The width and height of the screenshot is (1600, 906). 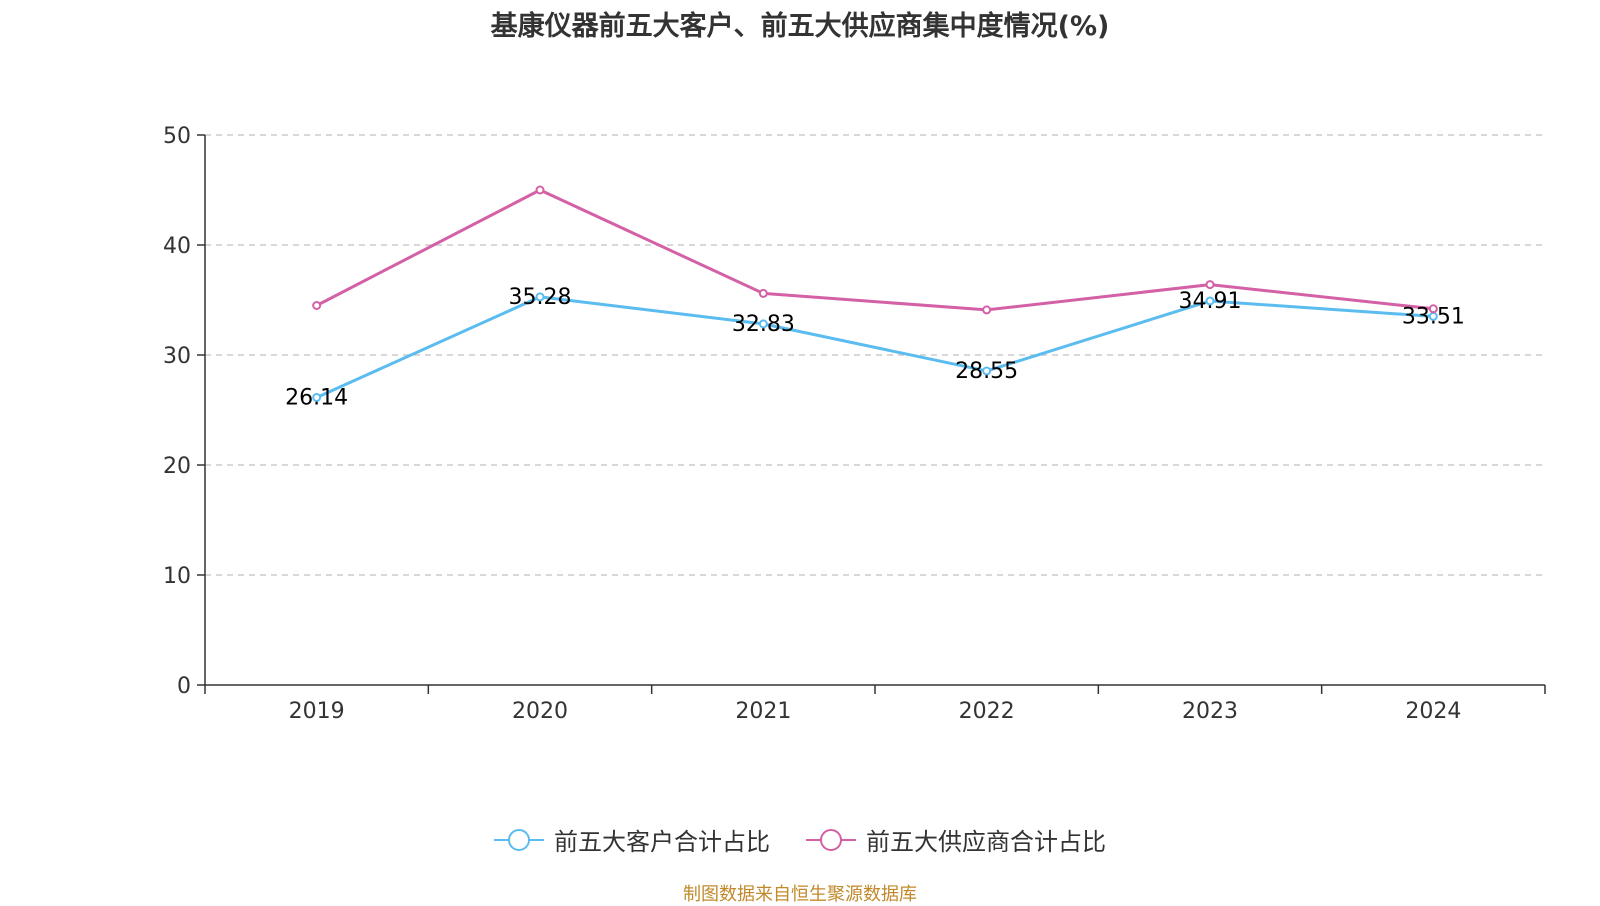 I want to click on x-tick-label: 2020, so click(x=540, y=711).